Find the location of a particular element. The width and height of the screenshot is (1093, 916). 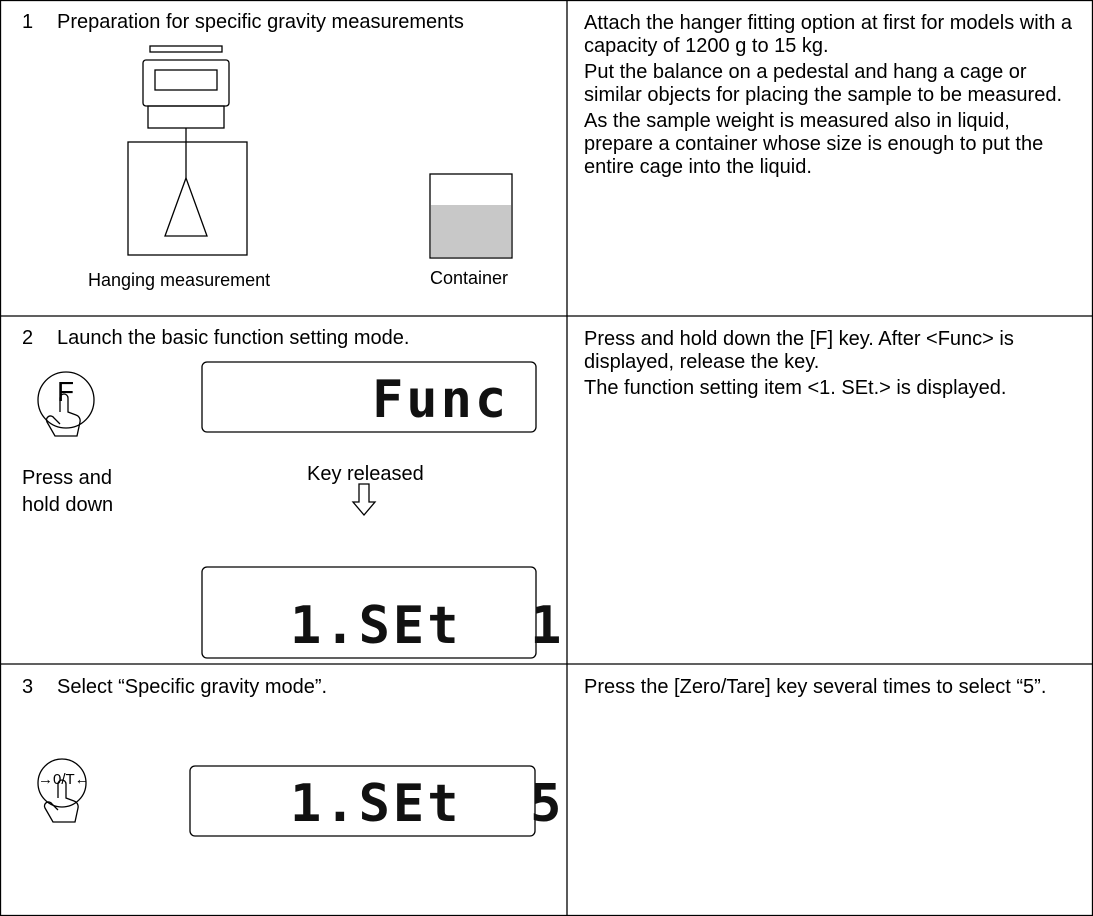

step-title: Launch the basic function setting mode. is located at coordinates (233, 338).